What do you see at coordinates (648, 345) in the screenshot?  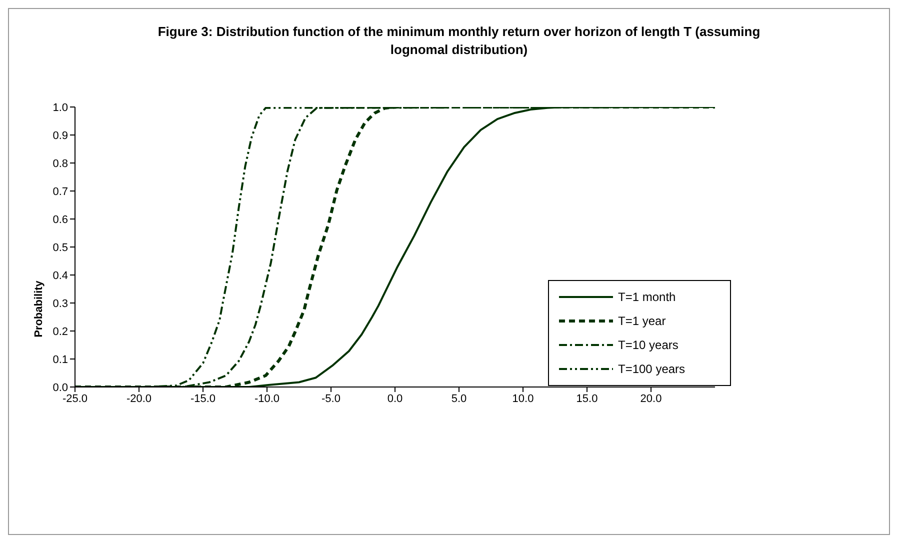 I see `legend-label: T=10 years` at bounding box center [648, 345].